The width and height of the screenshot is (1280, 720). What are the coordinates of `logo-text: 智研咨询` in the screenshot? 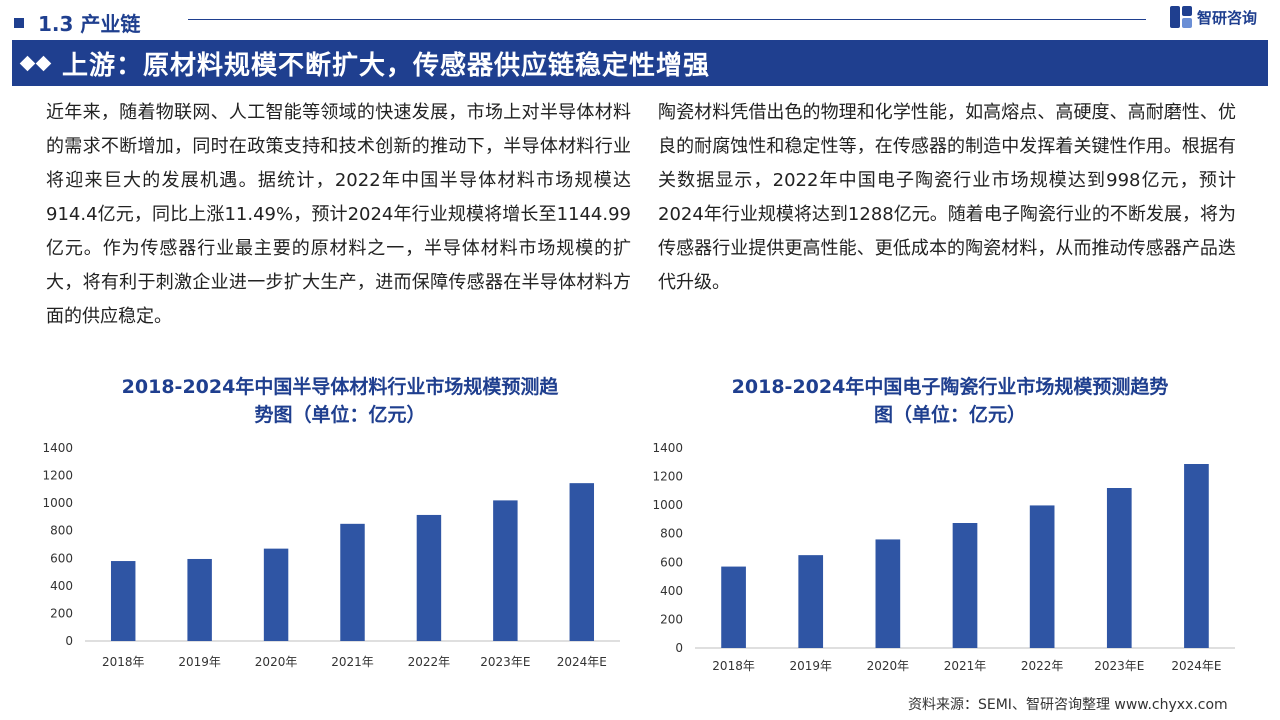 It's located at (1227, 17).